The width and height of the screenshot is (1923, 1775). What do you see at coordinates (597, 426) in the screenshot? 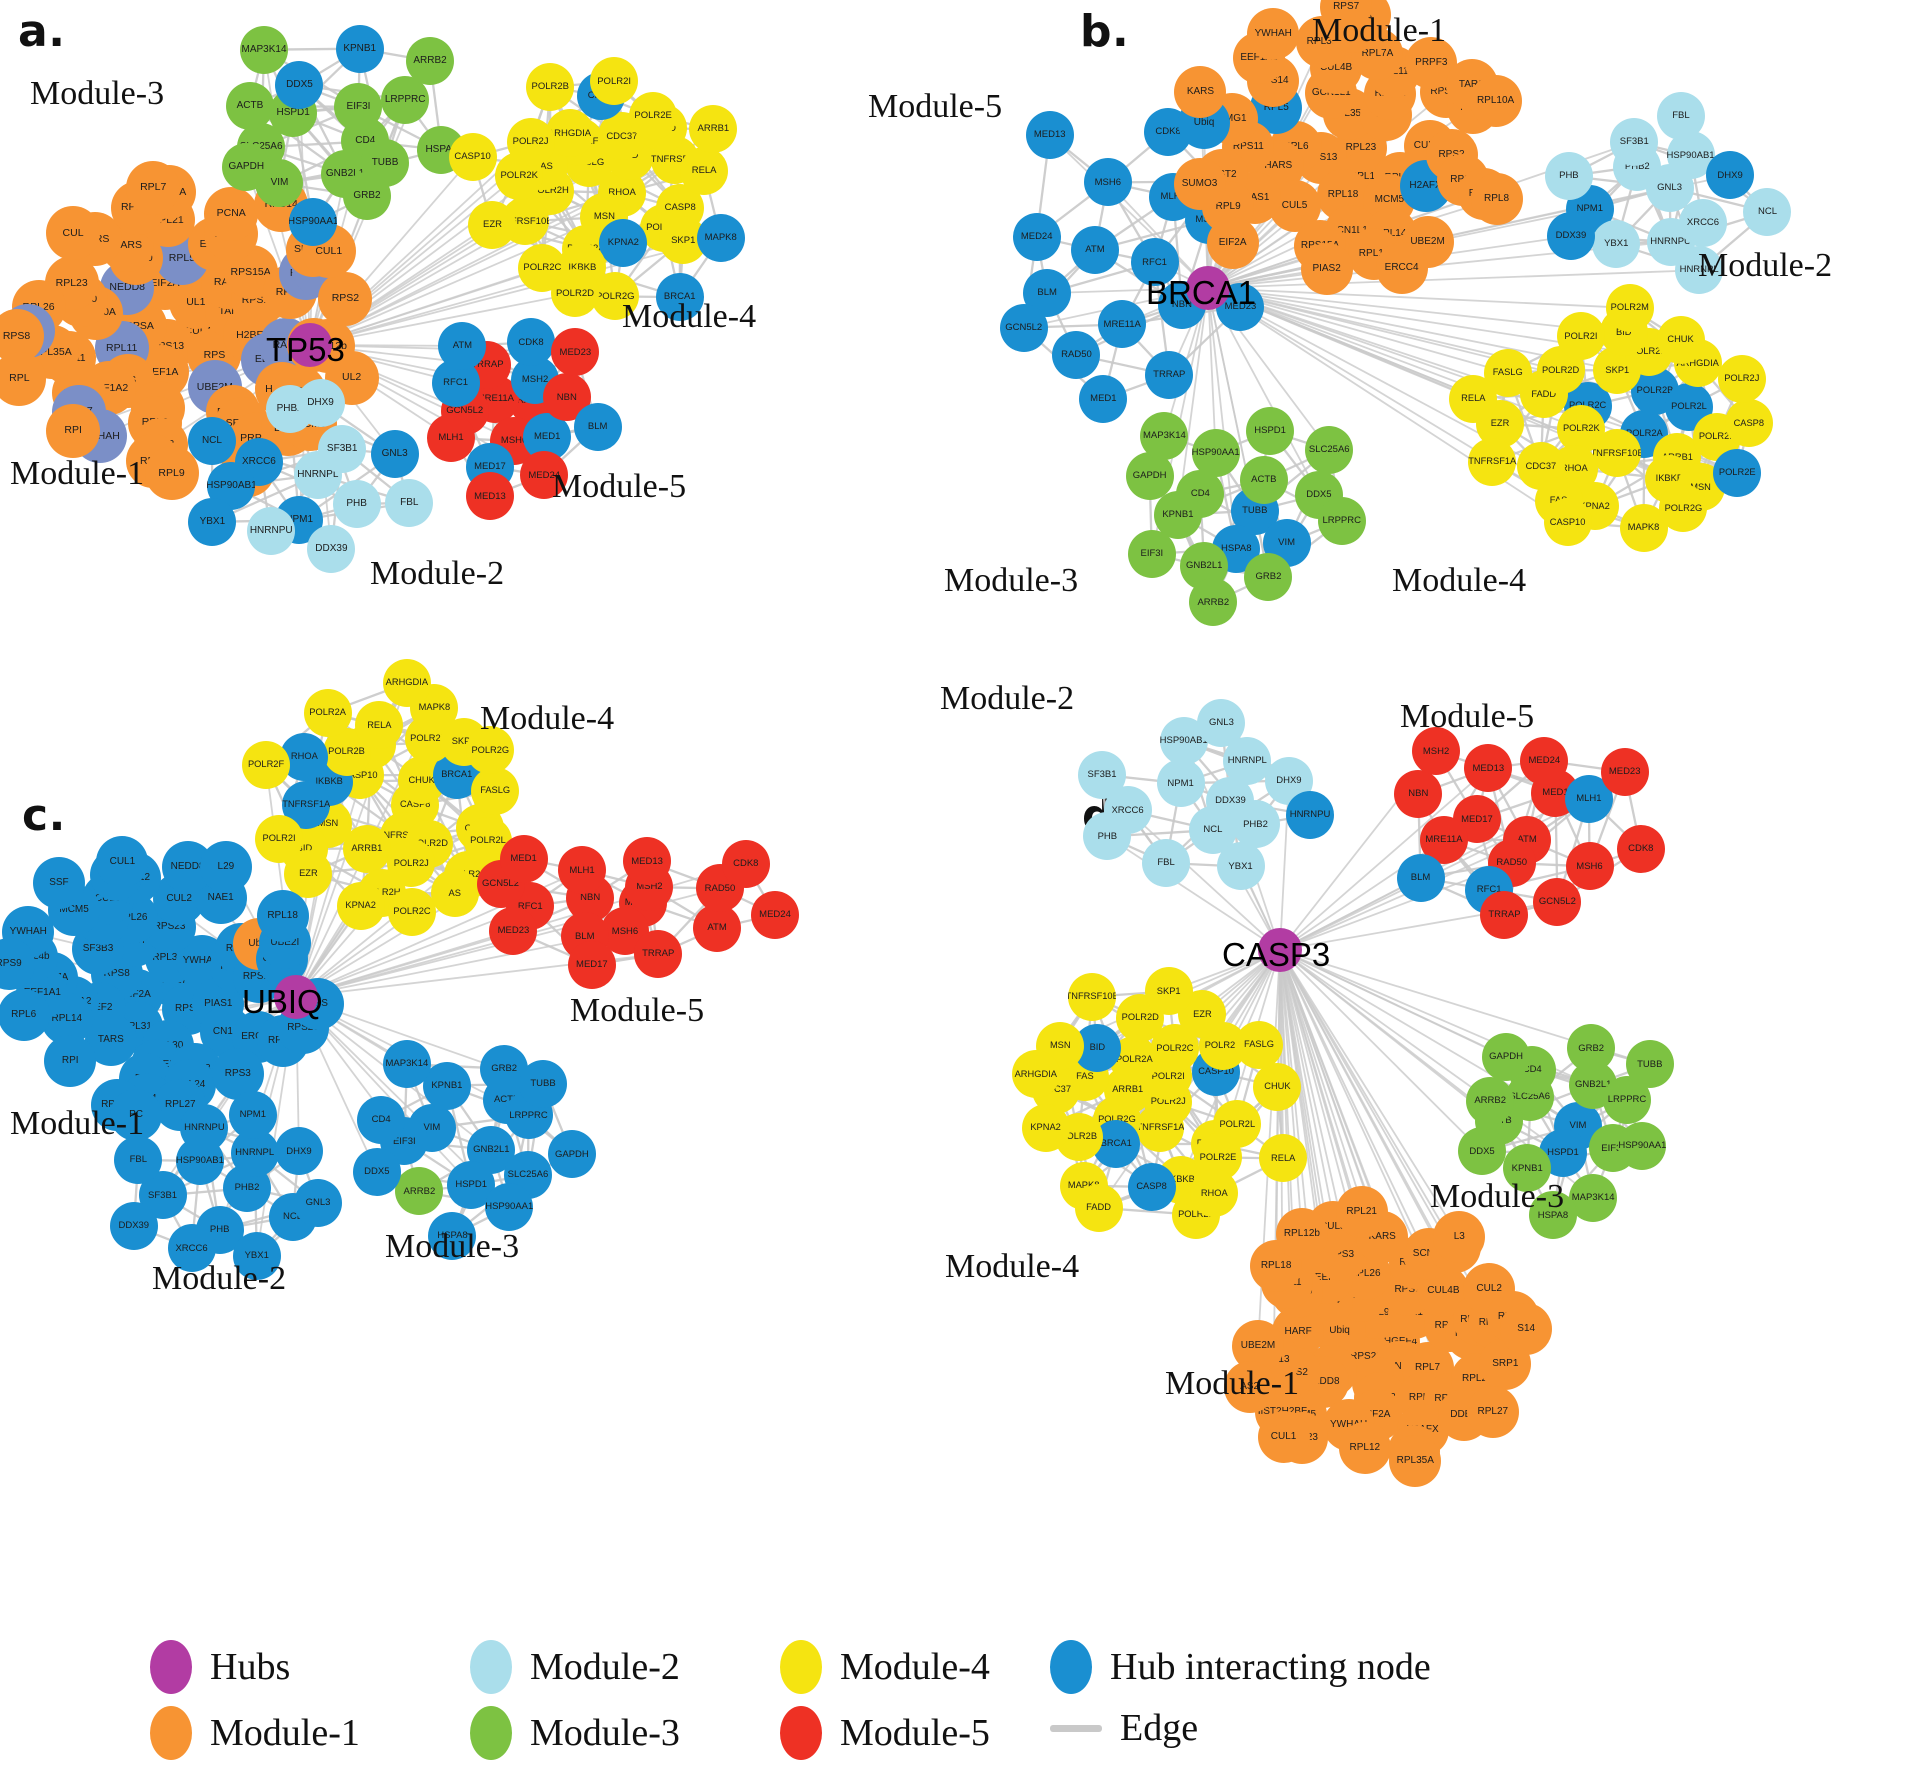
I see `node-BLM: BLM` at bounding box center [597, 426].